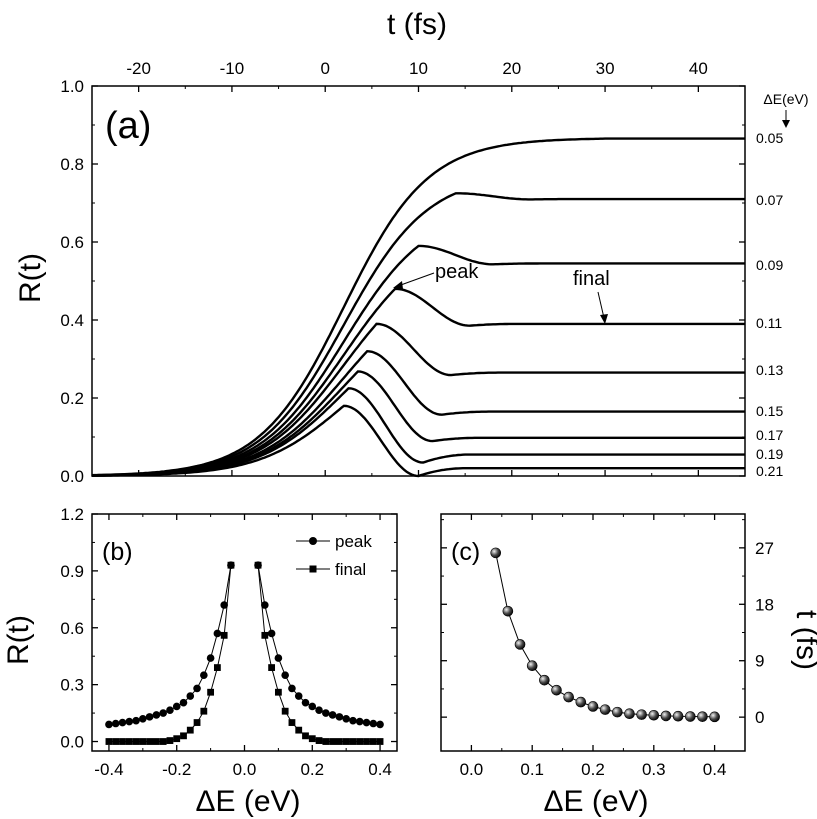  I want to click on curve-dE-0.21, so click(418, 441).